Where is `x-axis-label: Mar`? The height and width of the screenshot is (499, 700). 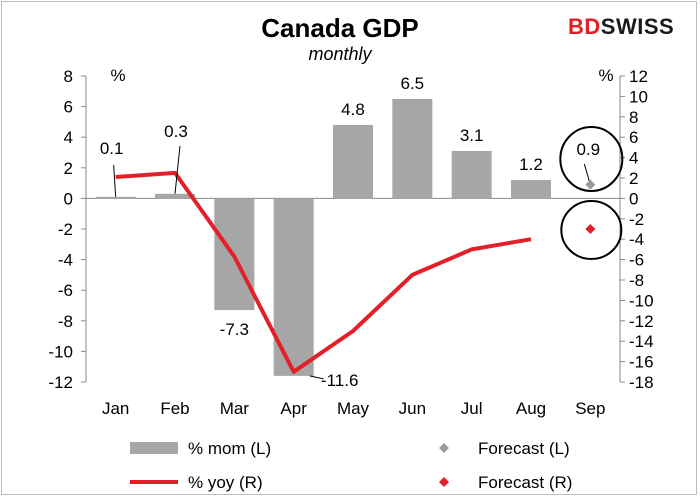
x-axis-label: Mar is located at coordinates (235, 408).